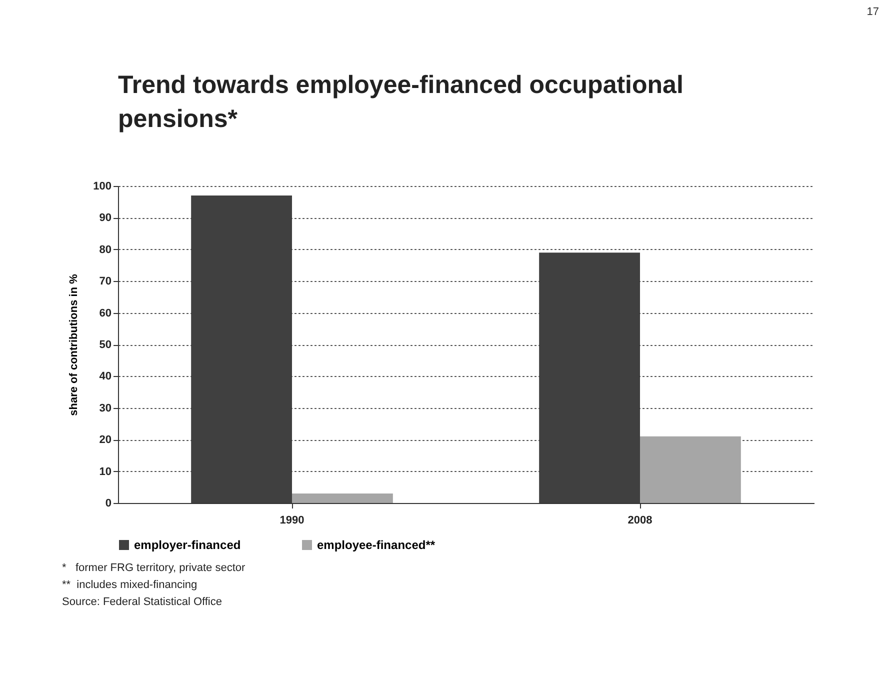 The width and height of the screenshot is (893, 681). I want to click on x-tick-label: 2008, so click(640, 520).